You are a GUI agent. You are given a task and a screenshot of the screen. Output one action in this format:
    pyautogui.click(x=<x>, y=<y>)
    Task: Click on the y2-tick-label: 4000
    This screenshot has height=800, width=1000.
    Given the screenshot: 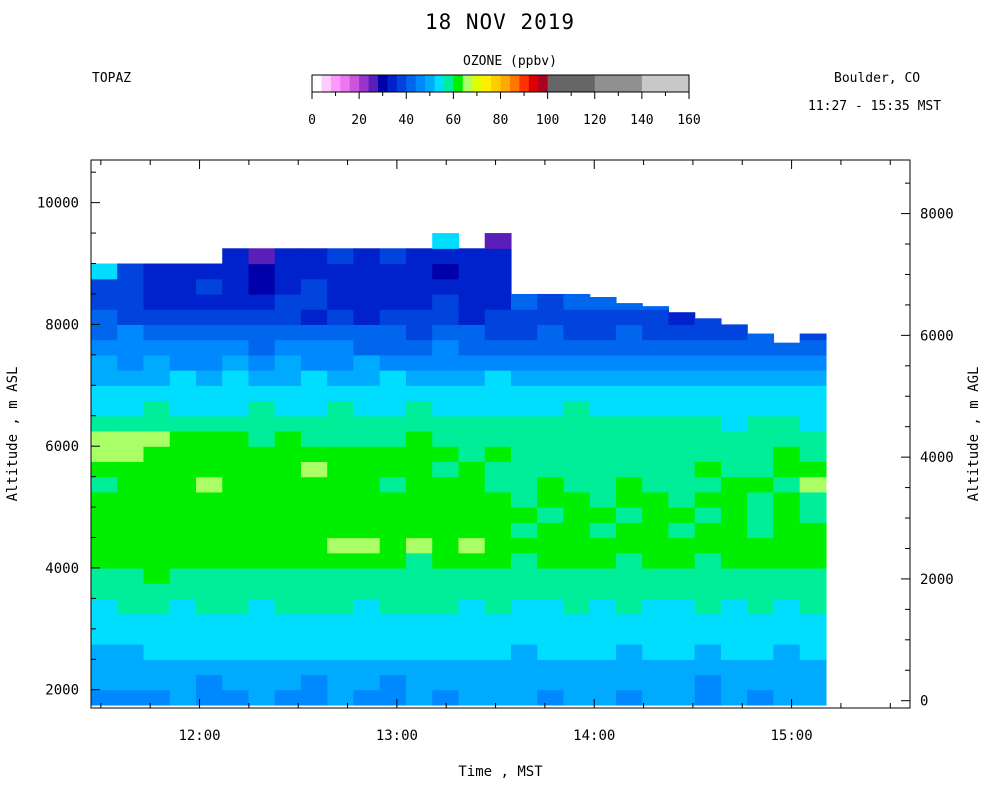 What is the action you would take?
    pyautogui.click(x=937, y=458)
    